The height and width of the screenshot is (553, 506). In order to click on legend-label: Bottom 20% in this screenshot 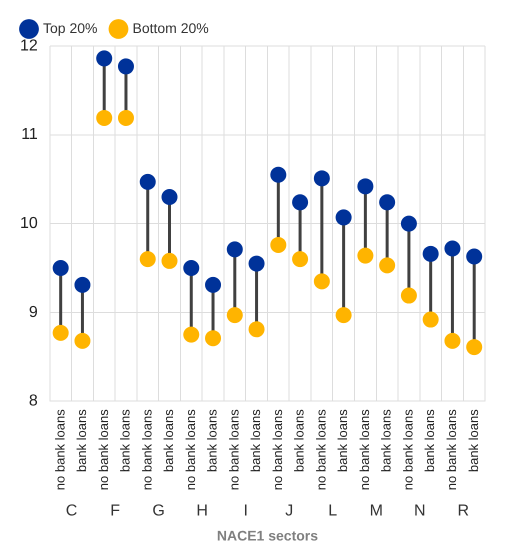, I will do `click(170, 28)`.